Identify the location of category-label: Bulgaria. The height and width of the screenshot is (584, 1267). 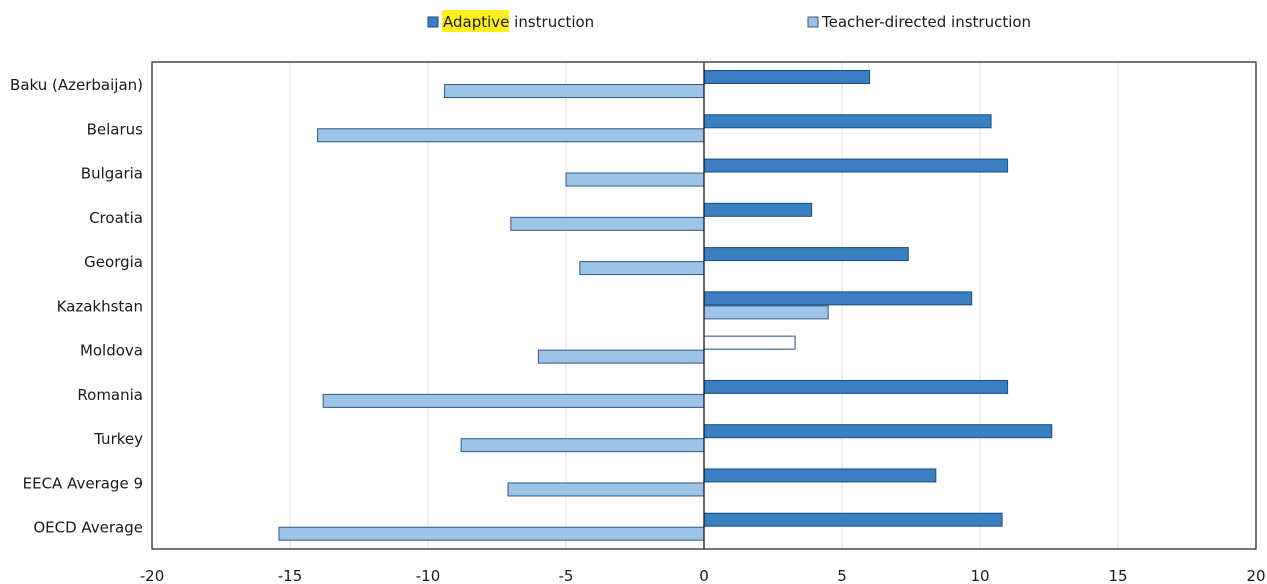
(112, 174).